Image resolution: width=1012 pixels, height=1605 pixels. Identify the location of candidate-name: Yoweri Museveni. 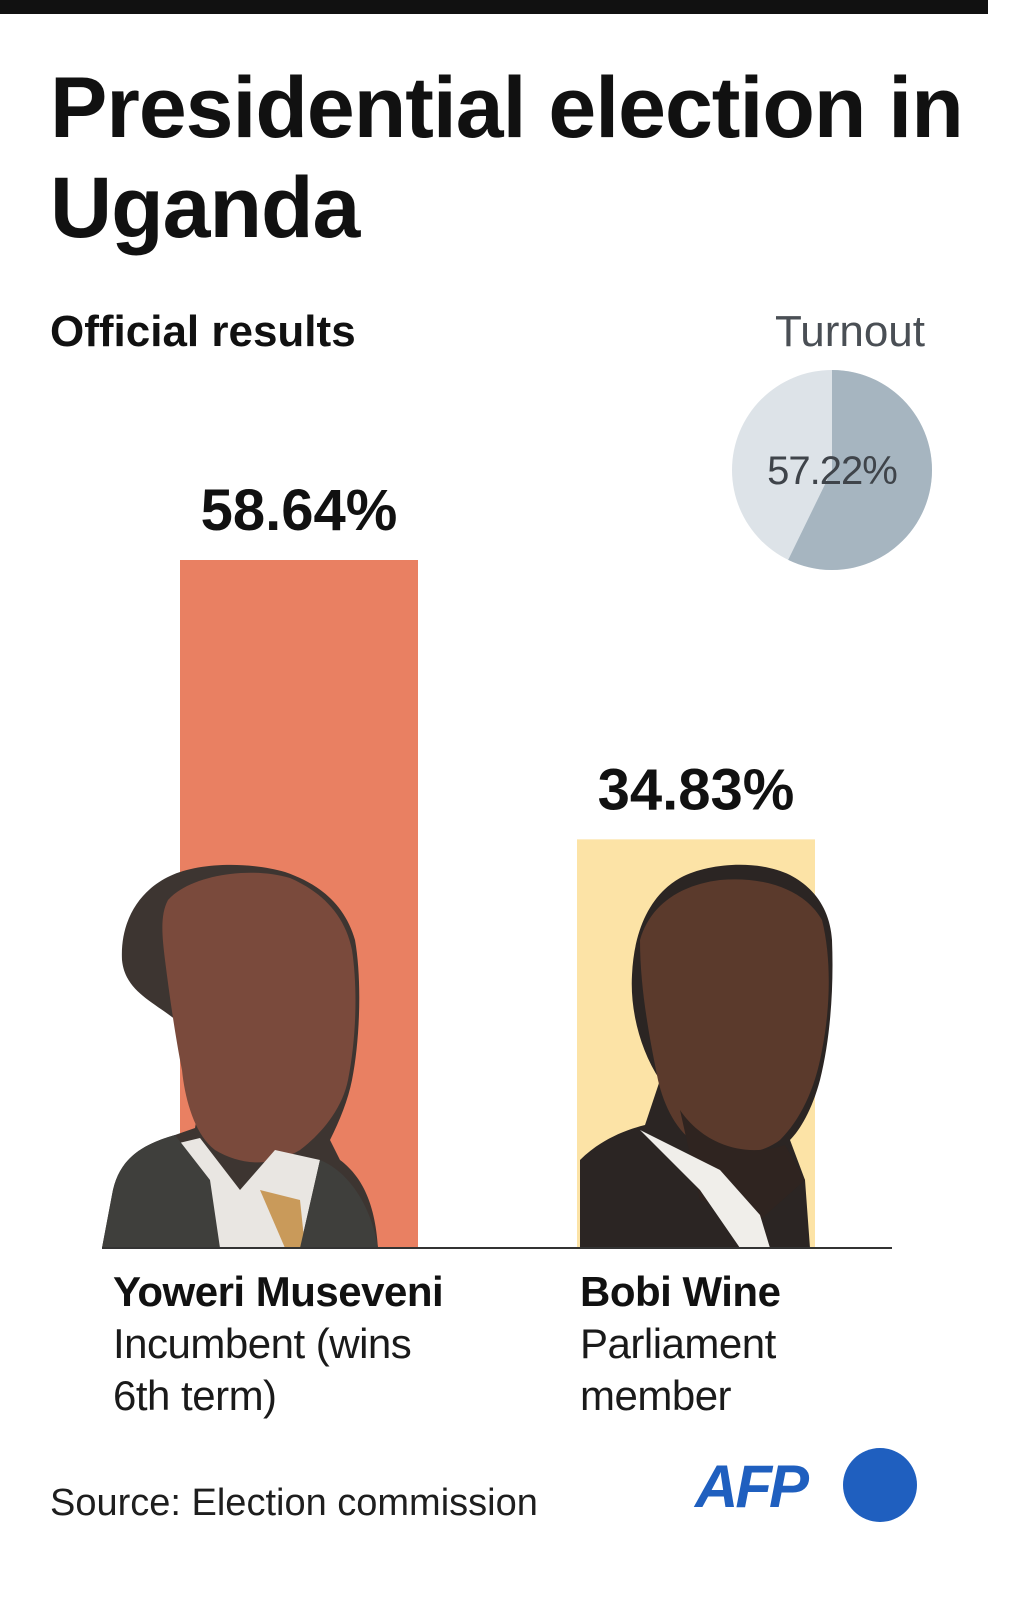
(278, 1291).